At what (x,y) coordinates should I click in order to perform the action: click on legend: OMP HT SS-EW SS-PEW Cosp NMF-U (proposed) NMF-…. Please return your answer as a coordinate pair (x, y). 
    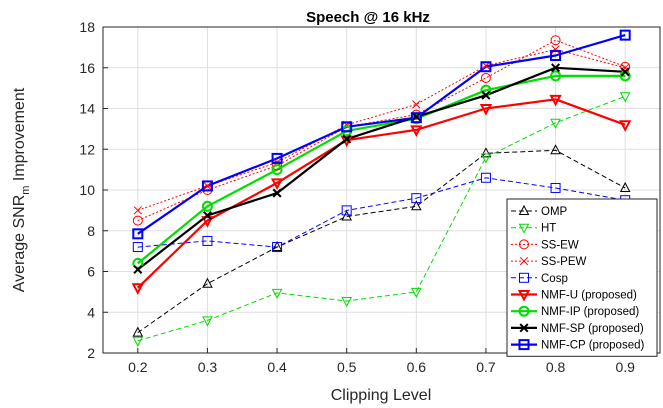
    Looking at the image, I should click on (582, 277).